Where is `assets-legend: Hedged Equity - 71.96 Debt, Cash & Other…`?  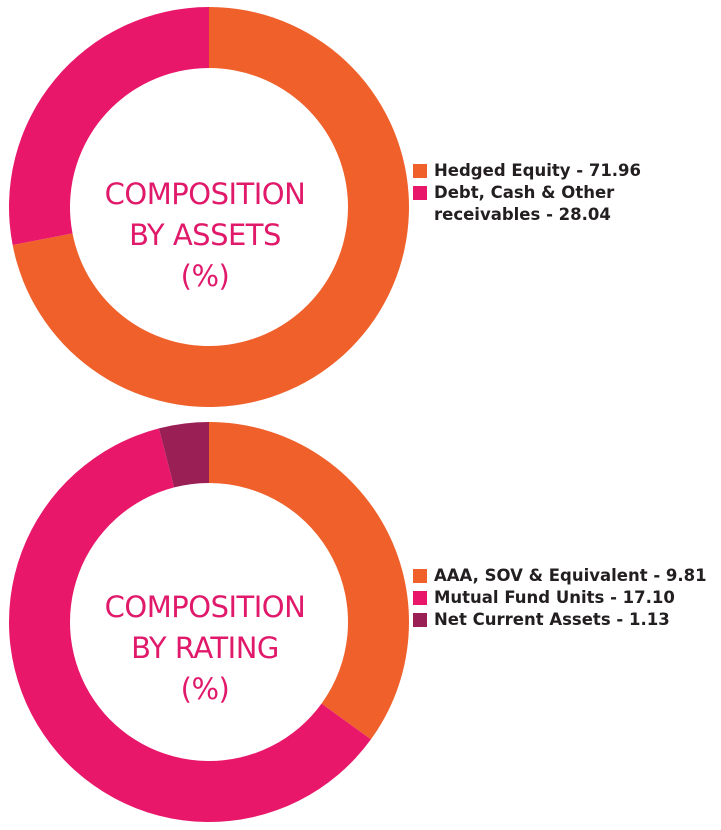
assets-legend: Hedged Equity - 71.96 Debt, Cash & Other… is located at coordinates (565, 193).